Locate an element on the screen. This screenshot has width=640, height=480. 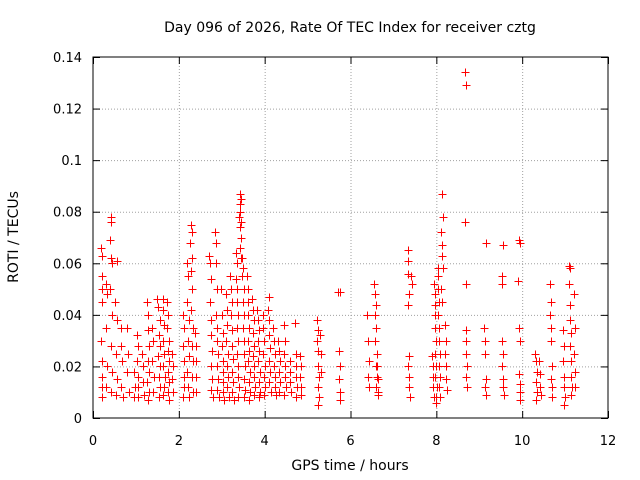
x-tick-label: 0 is located at coordinates (93, 441).